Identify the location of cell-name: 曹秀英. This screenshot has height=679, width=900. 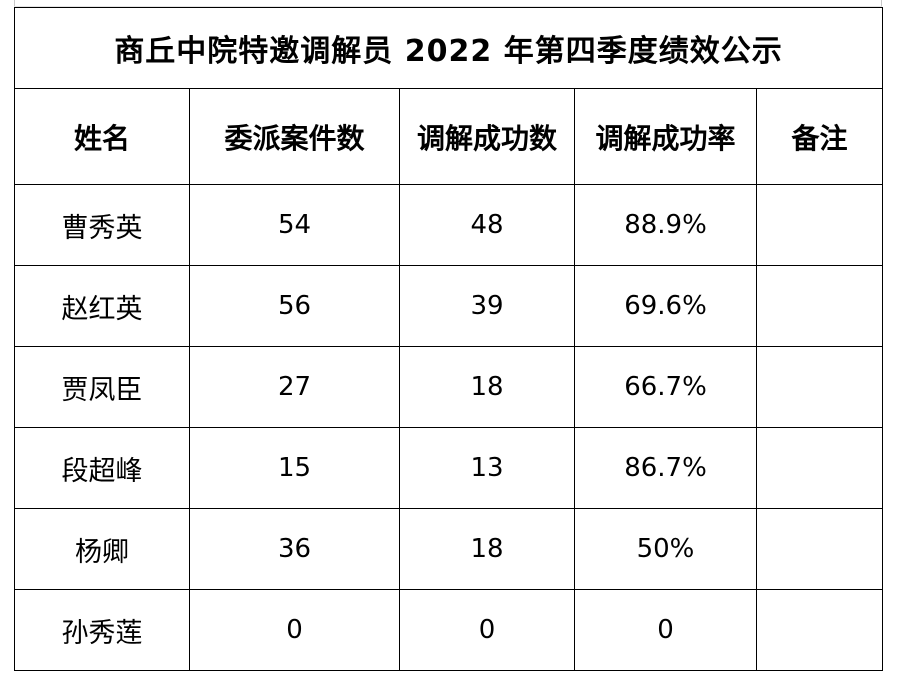
(102, 225).